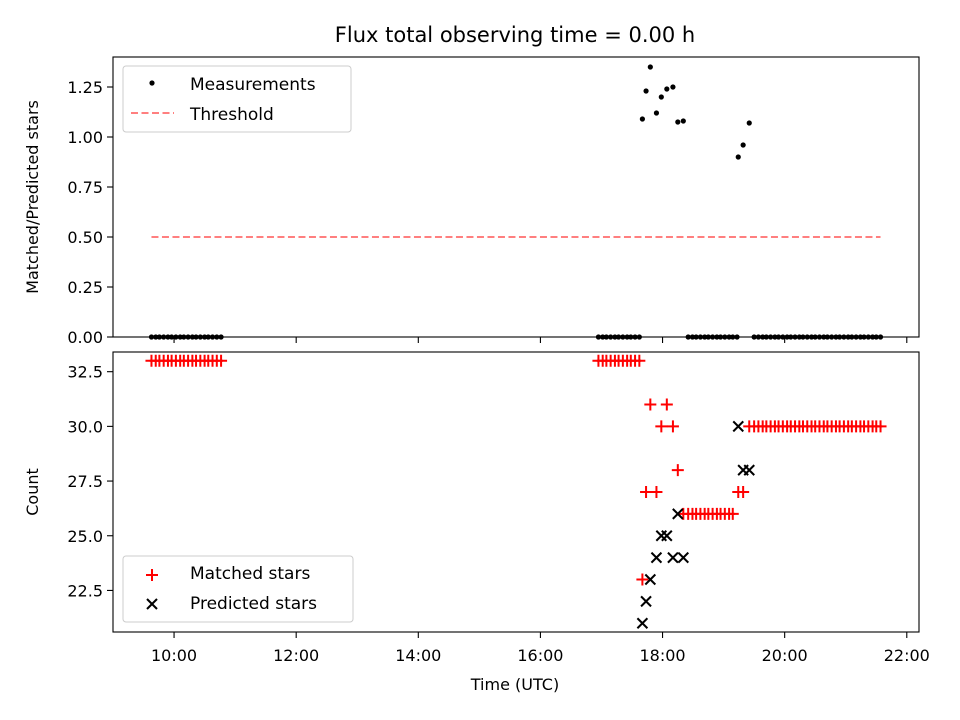  I want to click on top-legend-box, so click(237, 99).